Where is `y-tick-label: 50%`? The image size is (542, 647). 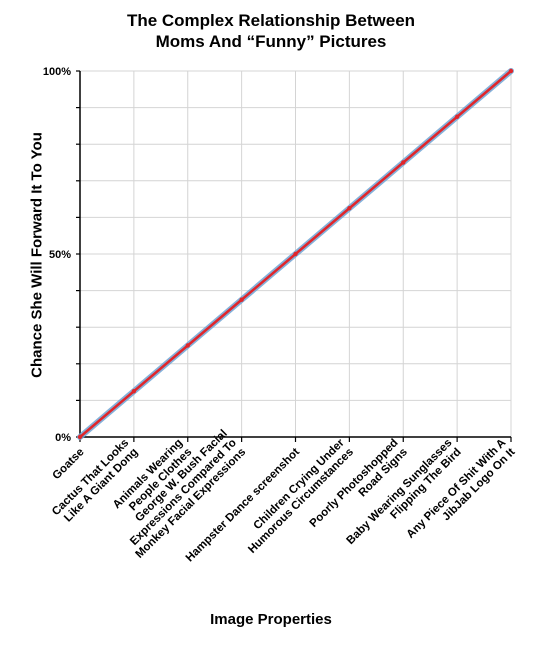 y-tick-label: 50% is located at coordinates (60, 255).